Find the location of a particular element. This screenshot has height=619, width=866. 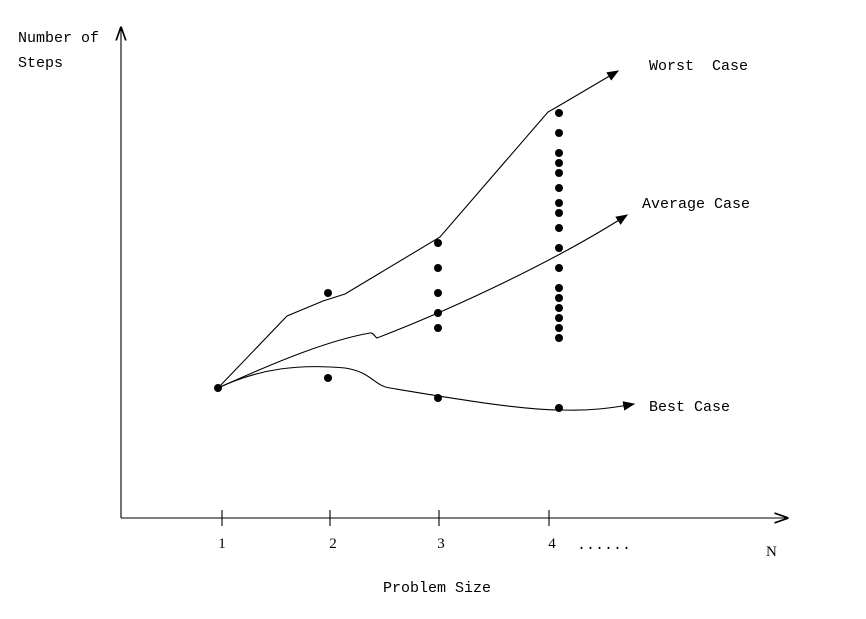

best-case-curve is located at coordinates (426, 388).